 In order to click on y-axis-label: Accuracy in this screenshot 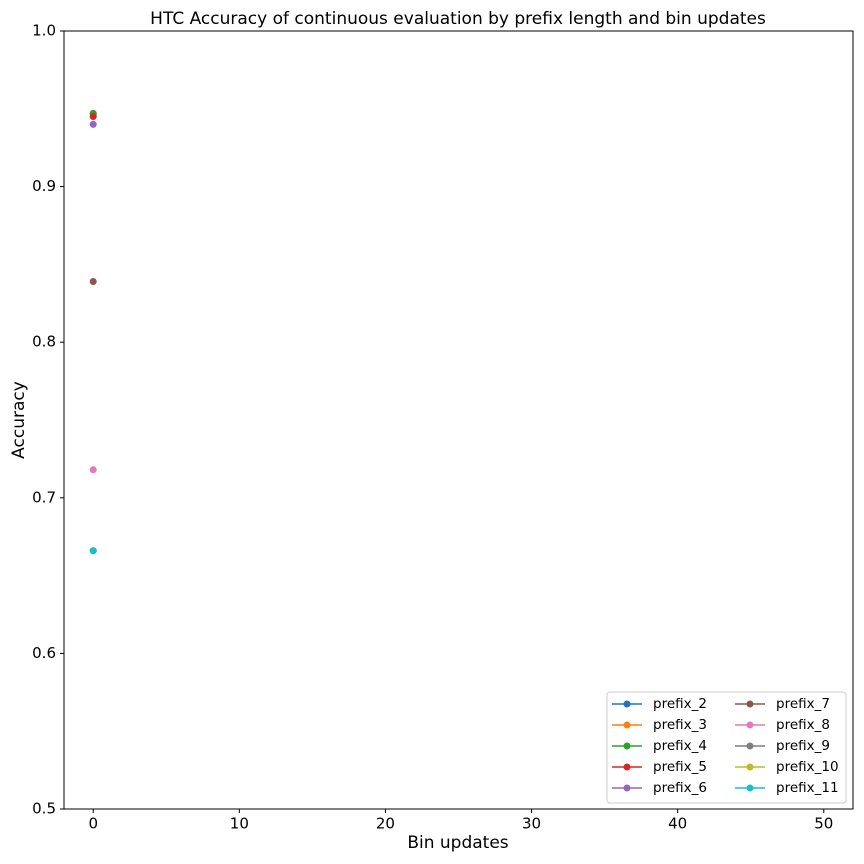, I will do `click(19, 420)`.